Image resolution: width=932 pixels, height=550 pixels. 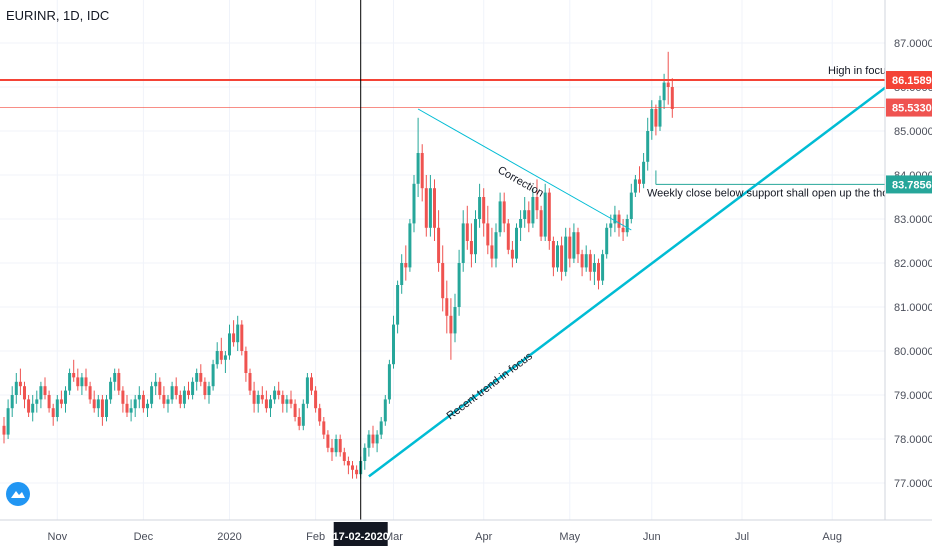 I want to click on price-tick-label: 77.0000, so click(x=913, y=484).